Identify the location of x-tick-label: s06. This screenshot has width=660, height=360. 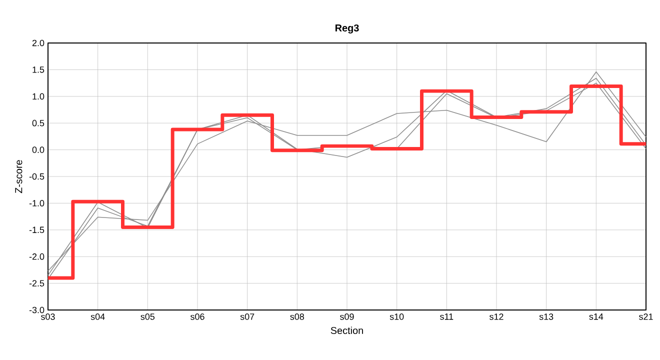
(197, 317).